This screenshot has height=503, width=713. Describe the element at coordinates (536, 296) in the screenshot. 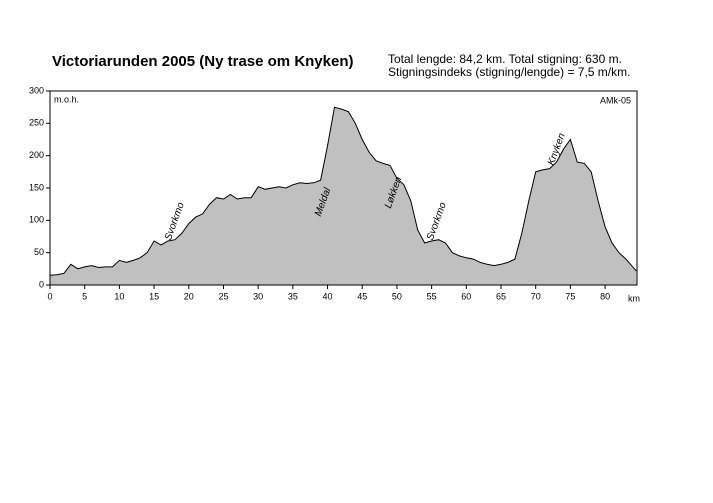

I see `x-tick-label: 70` at that location.